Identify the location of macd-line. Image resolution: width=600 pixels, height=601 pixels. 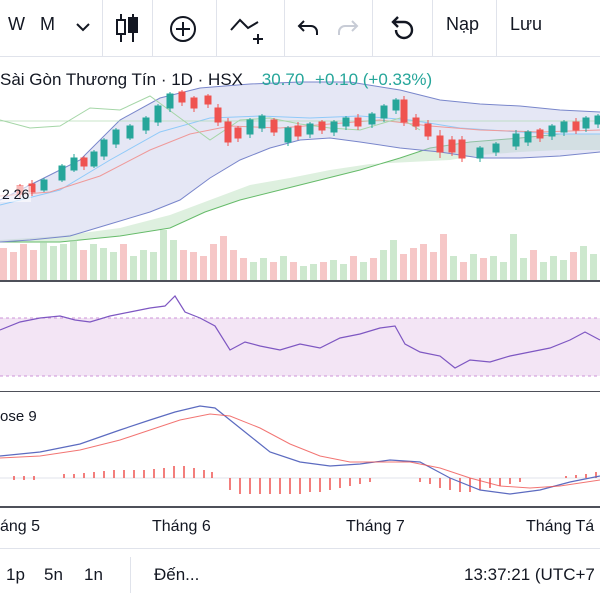
(300, 450).